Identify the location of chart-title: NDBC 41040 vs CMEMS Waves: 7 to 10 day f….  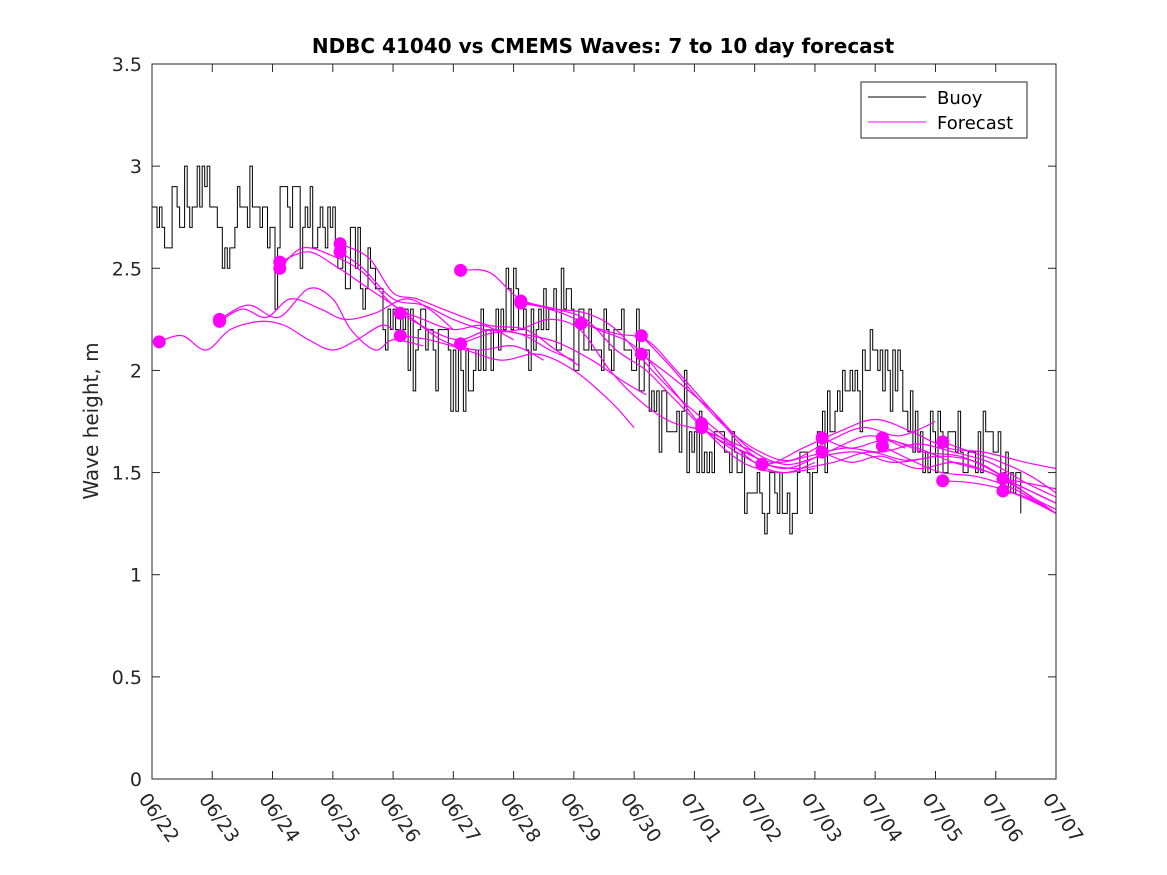
(603, 46).